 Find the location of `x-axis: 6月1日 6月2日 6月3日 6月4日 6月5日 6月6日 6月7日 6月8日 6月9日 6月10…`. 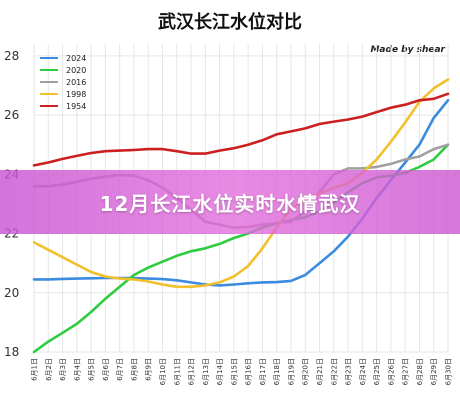

x-axis: 6月1日 6月2日 6月3日 6月4日 6月5日 6月6日 6月7日 6月8日 6月9日 6月10… is located at coordinates (242, 371).